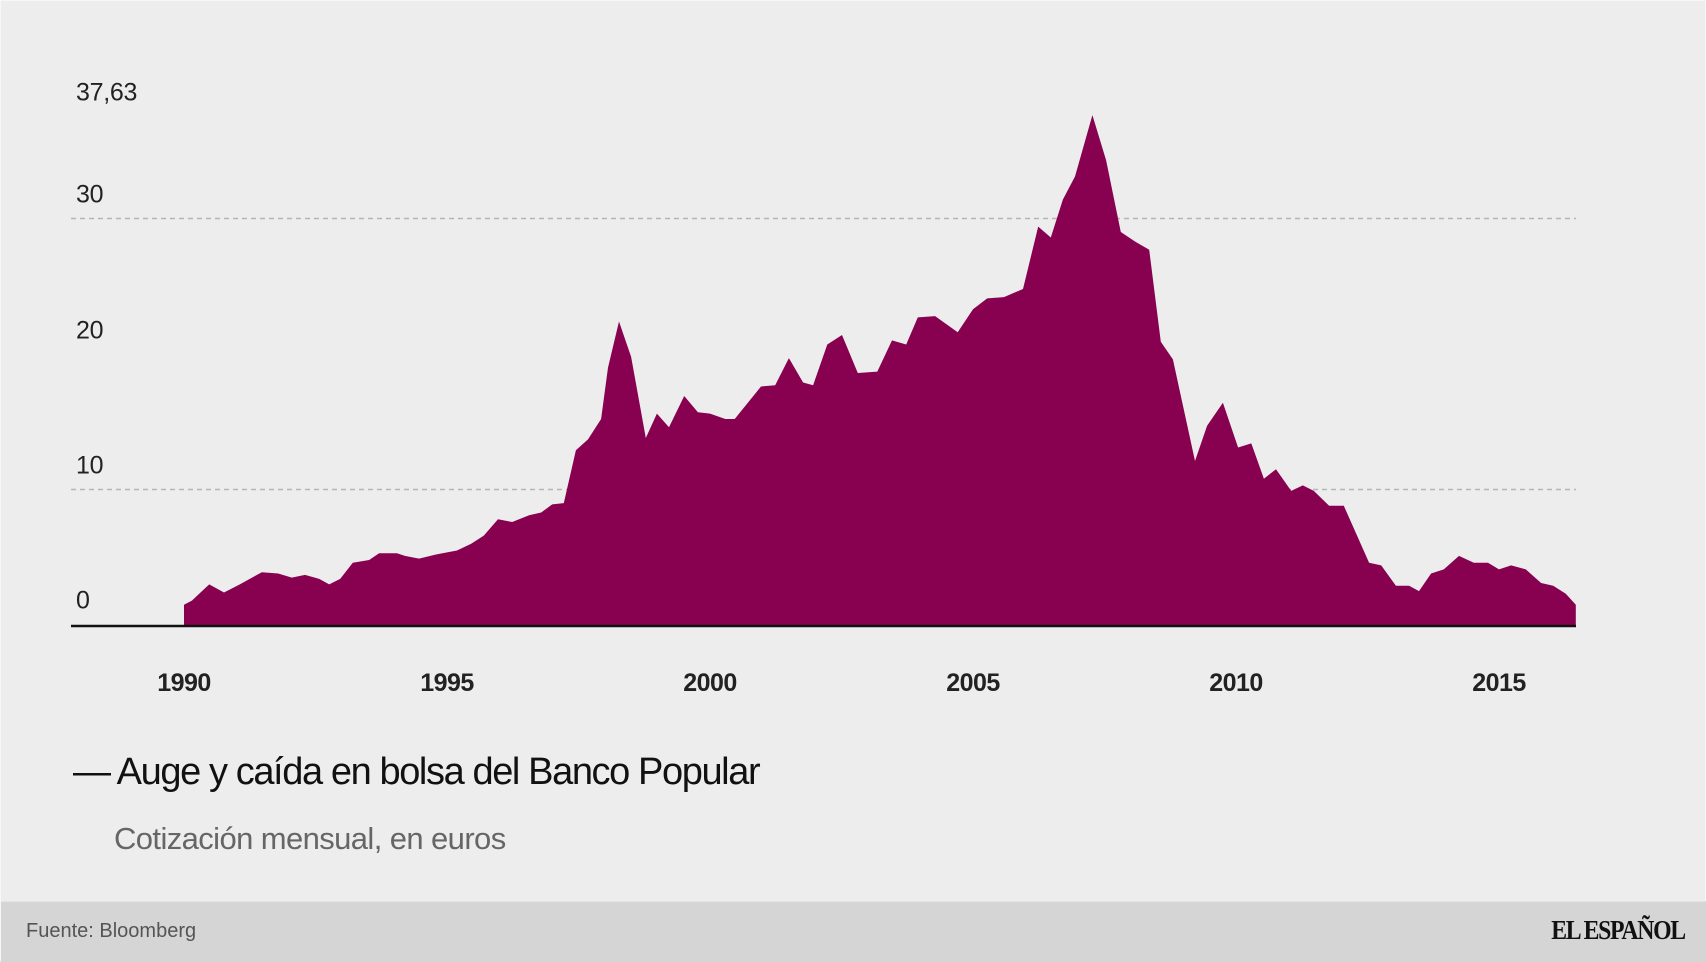 The height and width of the screenshot is (962, 1706). I want to click on chart-subtitle: Cotización mensual, en euros, so click(310, 838).